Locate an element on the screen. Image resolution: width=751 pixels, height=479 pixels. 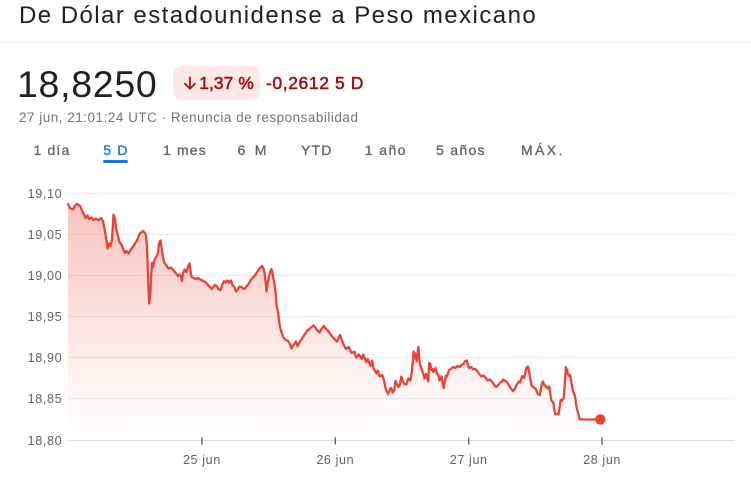
svg-text: 27 jun is located at coordinates (469, 460).